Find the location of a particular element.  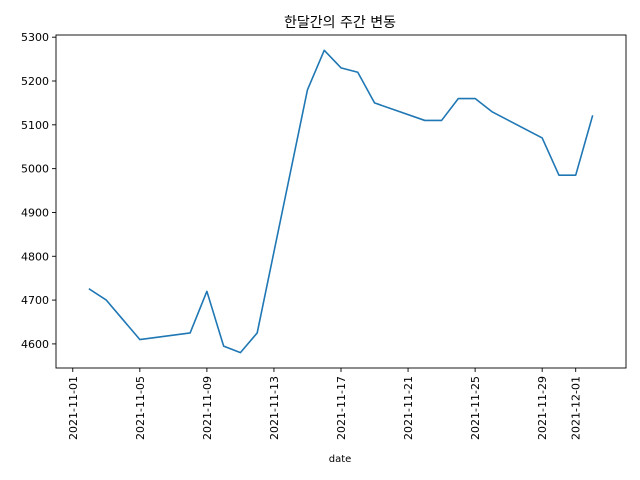

y-tick-label: 5200 is located at coordinates (35, 81).